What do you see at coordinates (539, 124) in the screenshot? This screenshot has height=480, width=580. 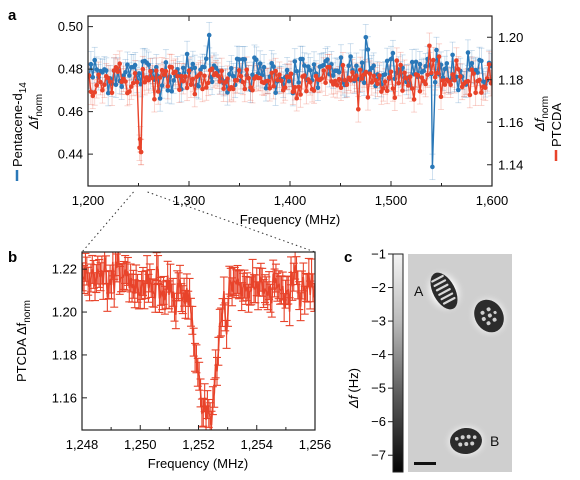 I see `right-y-label-line2: Δf` at bounding box center [539, 124].